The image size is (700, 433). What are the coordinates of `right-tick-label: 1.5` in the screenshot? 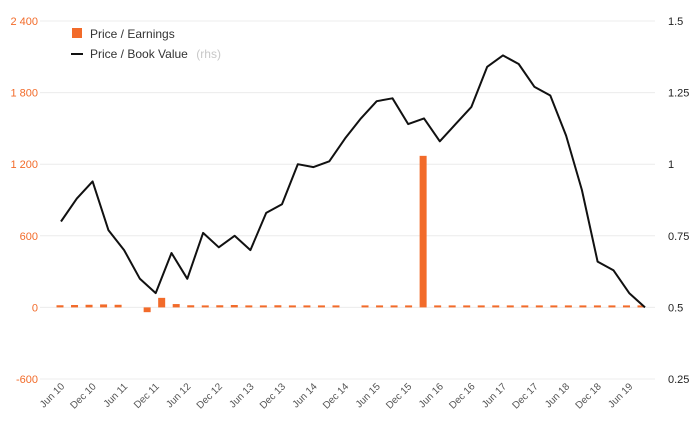 It's located at (675, 22).